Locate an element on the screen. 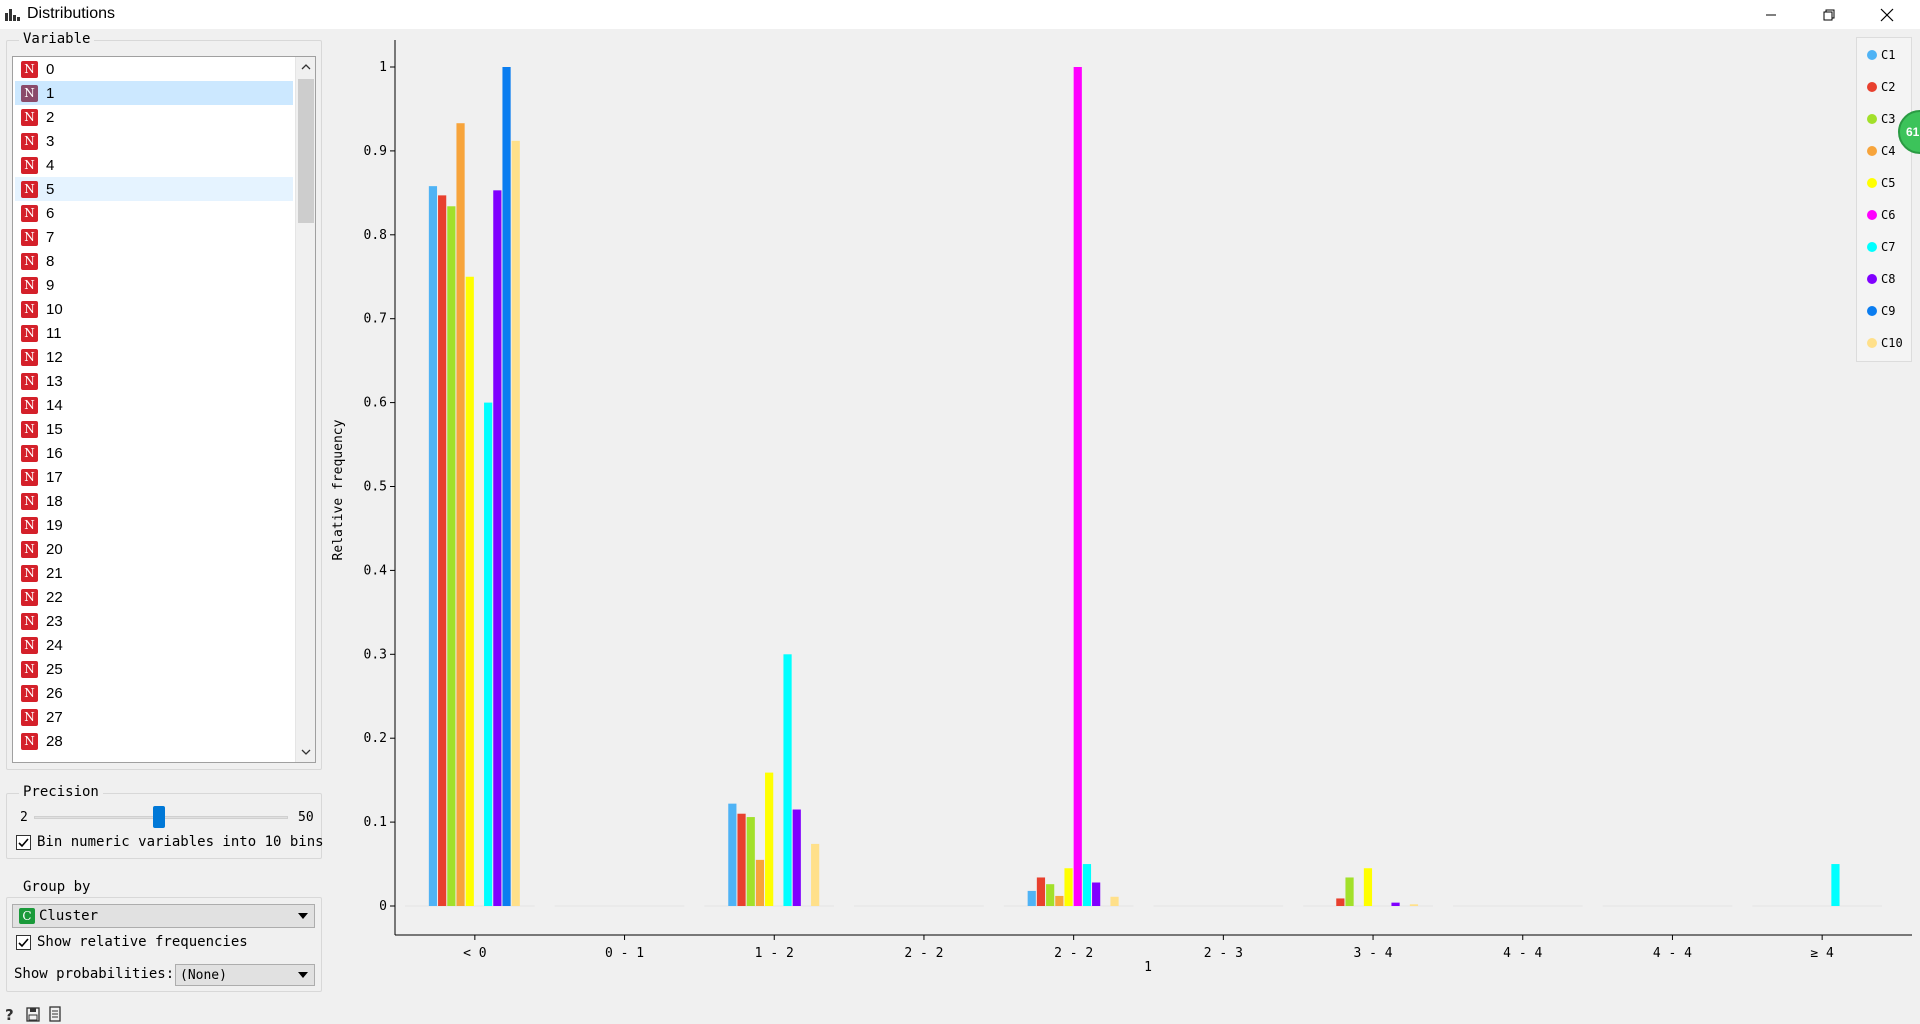 This screenshot has height=1024, width=1920. report-icon is located at coordinates (55, 1014).